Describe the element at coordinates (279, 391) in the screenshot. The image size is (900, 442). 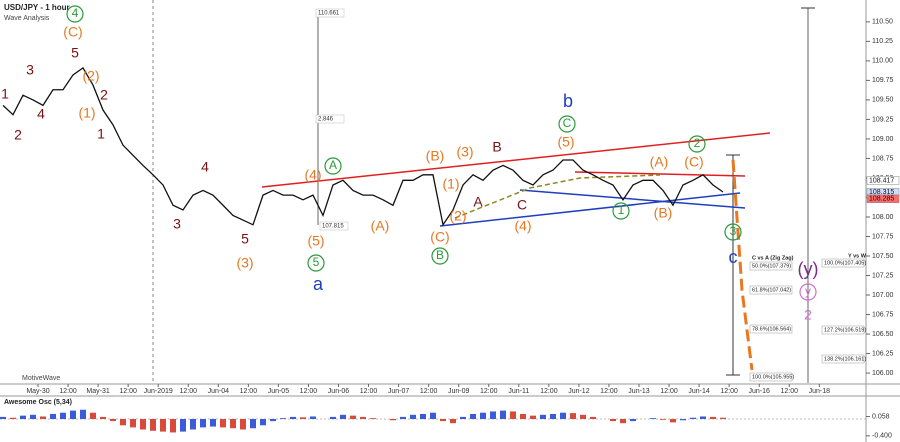
I see `x-tick-label: Jun-05` at that location.